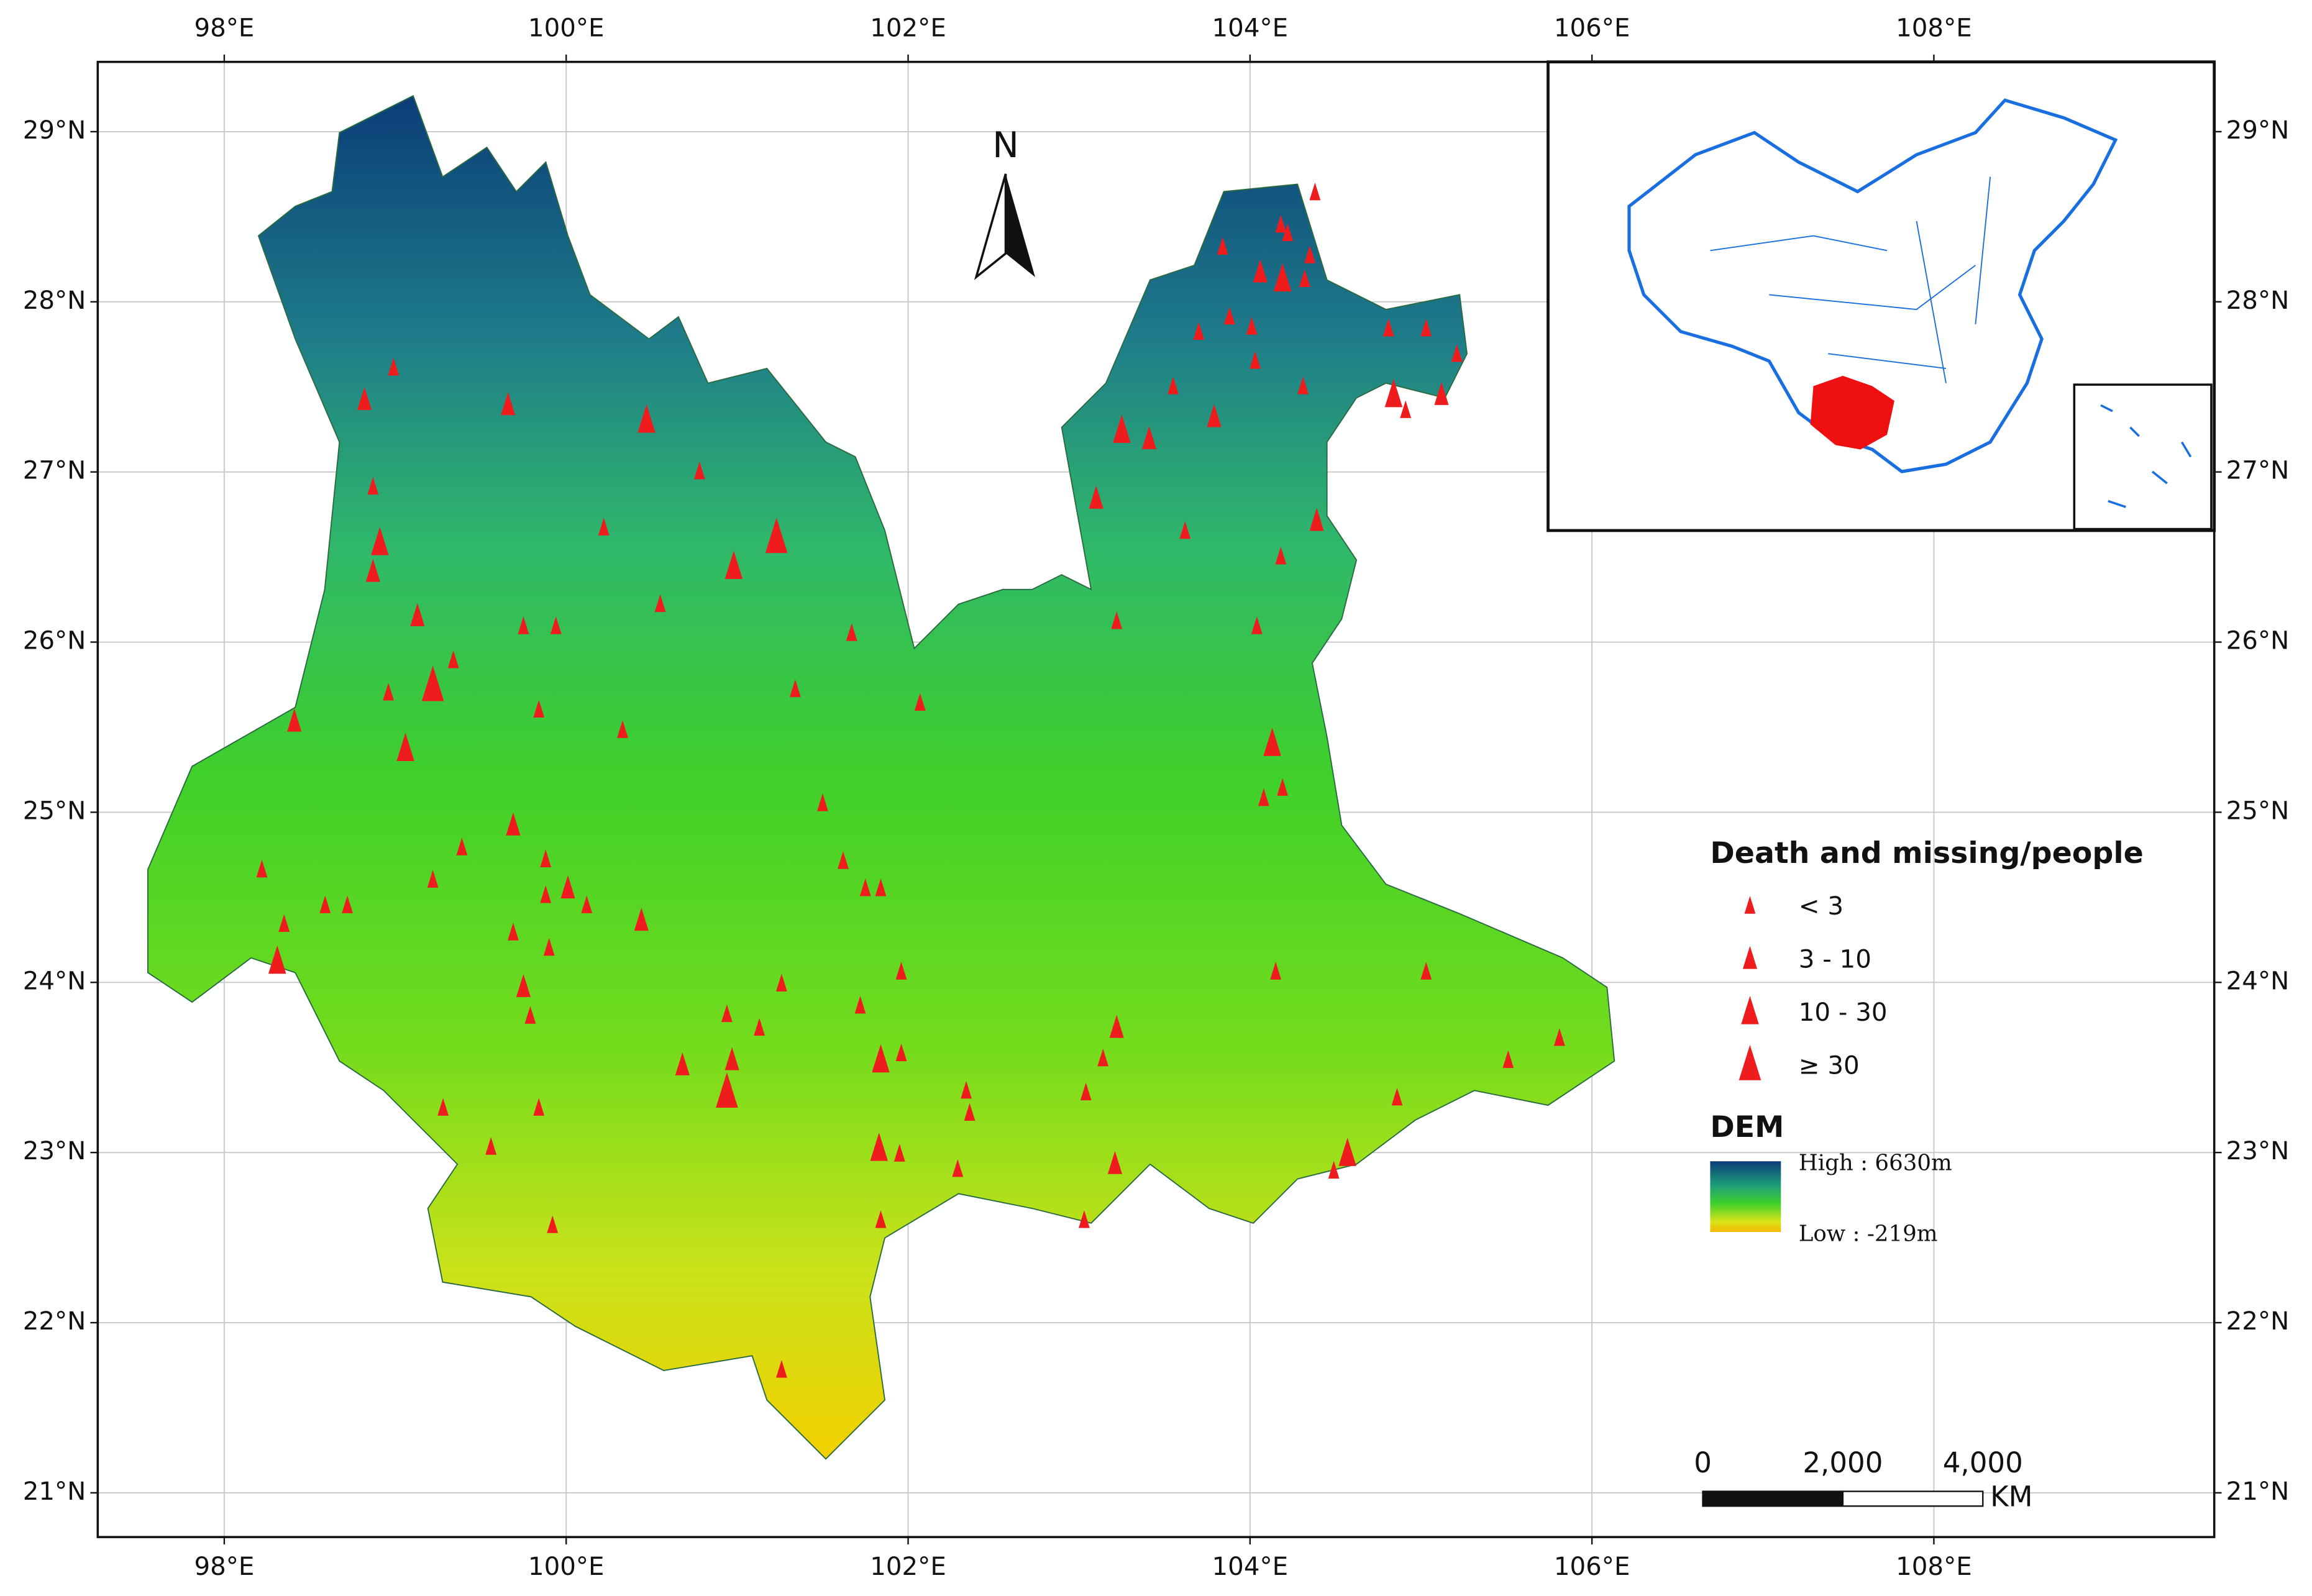  Describe the element at coordinates (55, 810) in the screenshot. I see `y-tick-label: 25°N` at that location.